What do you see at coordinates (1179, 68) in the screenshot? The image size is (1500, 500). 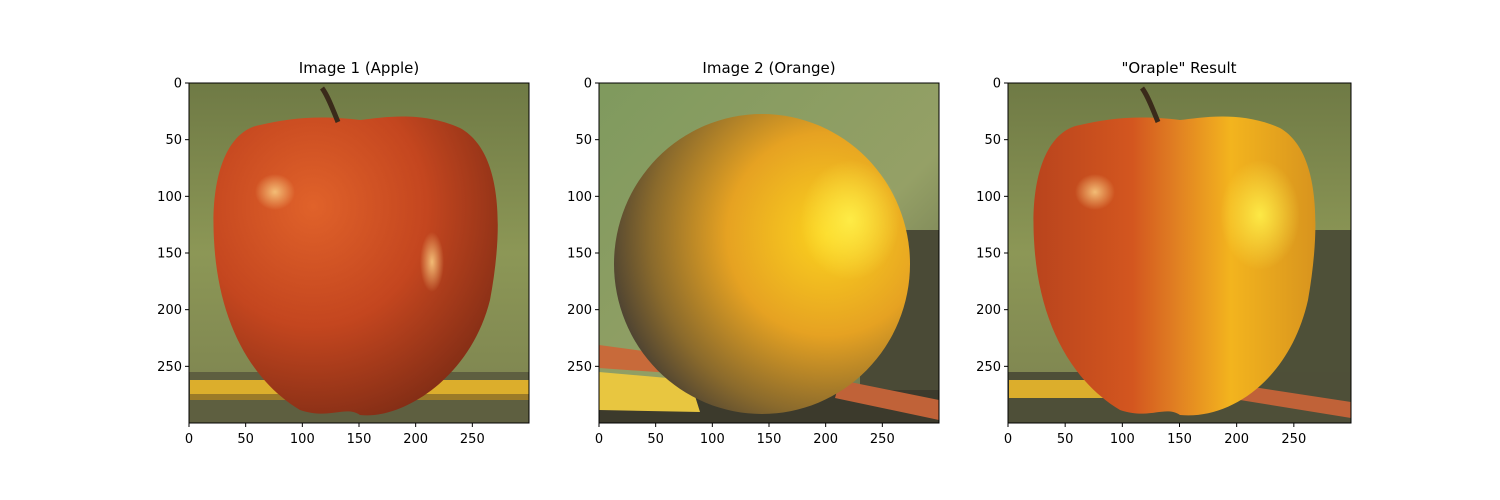 I see `panel-title: "Oraple" Result` at bounding box center [1179, 68].